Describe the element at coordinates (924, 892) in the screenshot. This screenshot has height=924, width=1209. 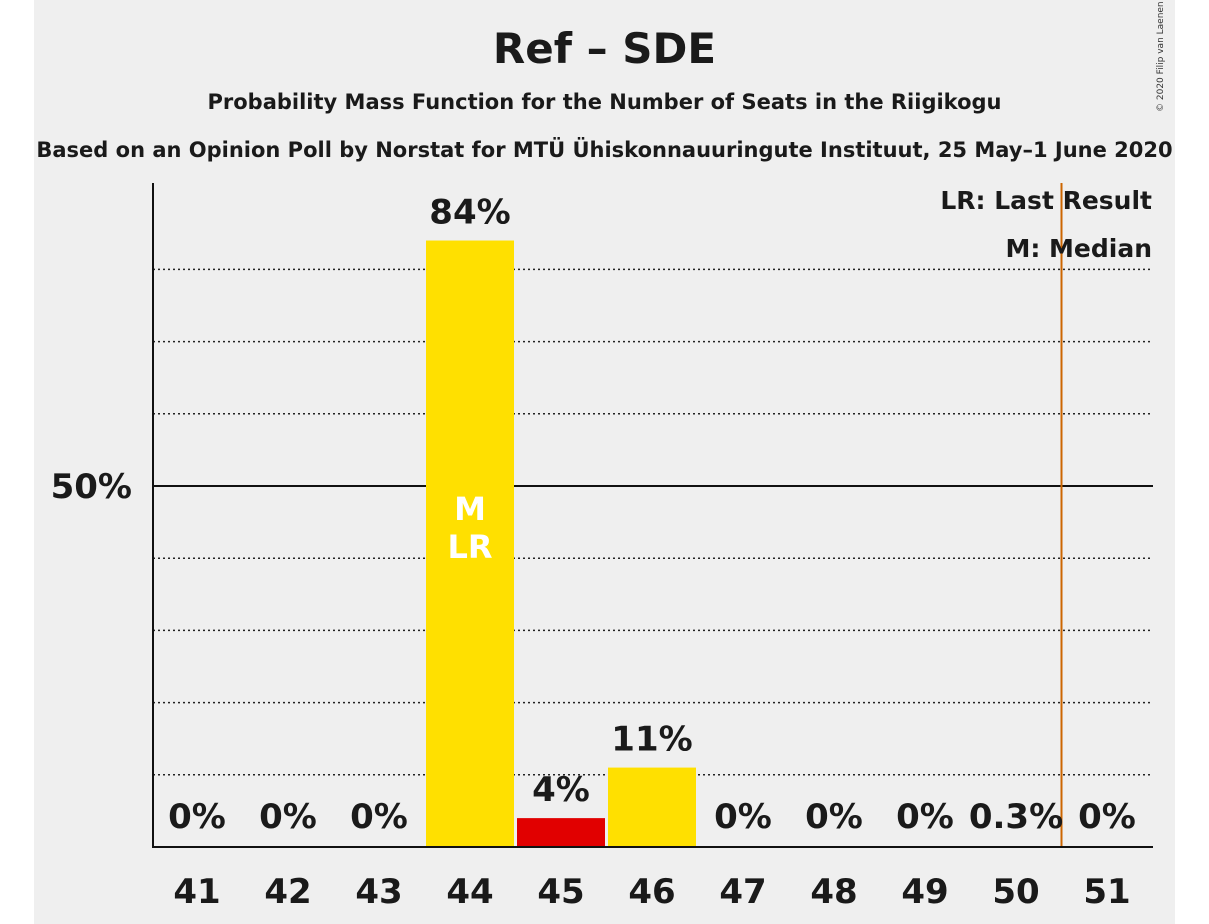
I see `x-tick-label: 49` at that location.